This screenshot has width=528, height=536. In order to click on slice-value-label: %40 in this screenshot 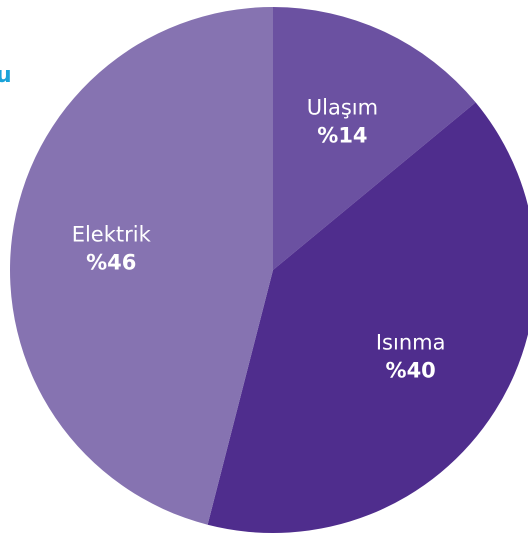, I will do `click(411, 370)`.